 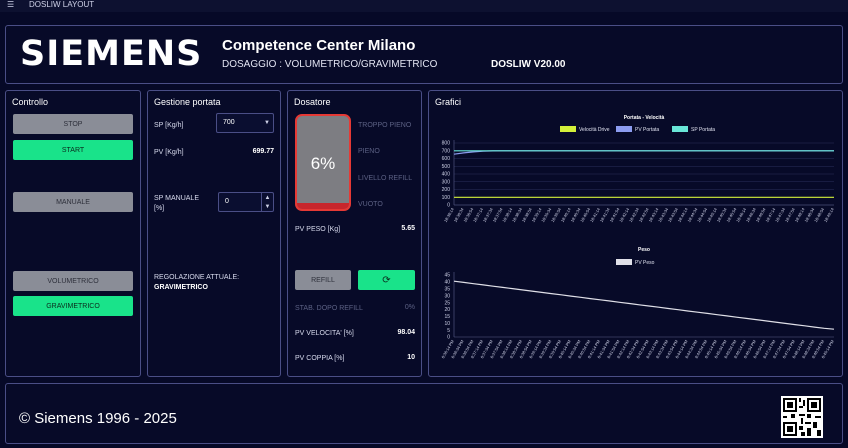 What do you see at coordinates (319, 45) in the screenshot?
I see `company-name: Competence Center Milano` at bounding box center [319, 45].